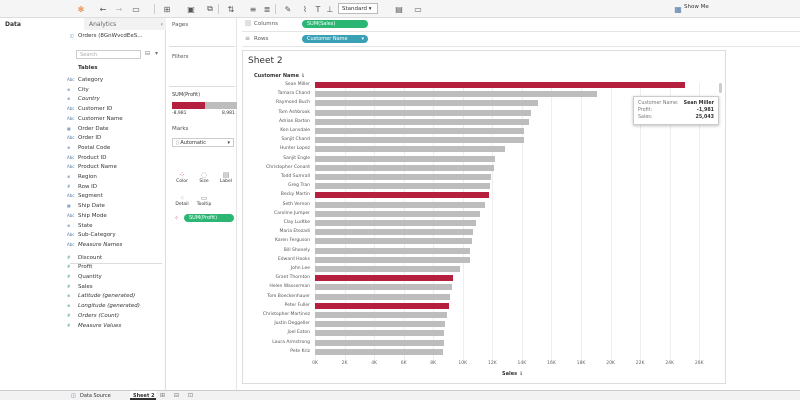 Image resolution: width=800 pixels, height=400 pixels. What do you see at coordinates (84, 258) in the screenshot?
I see `field-item: # Discount` at bounding box center [84, 258].